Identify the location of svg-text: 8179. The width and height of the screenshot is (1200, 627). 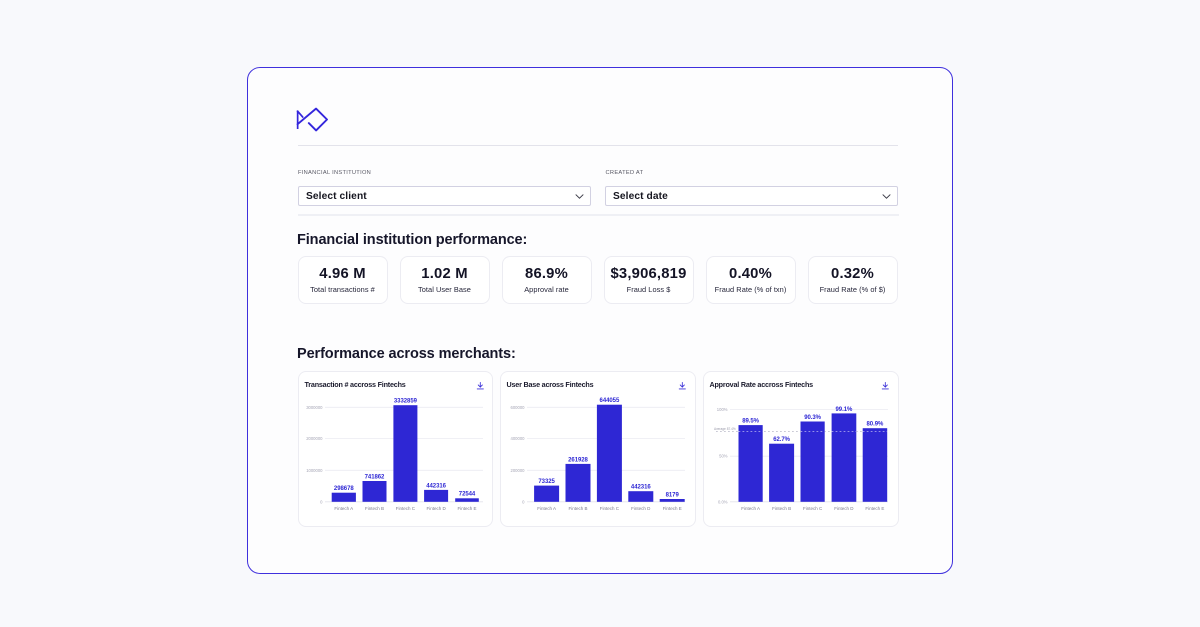
(673, 495).